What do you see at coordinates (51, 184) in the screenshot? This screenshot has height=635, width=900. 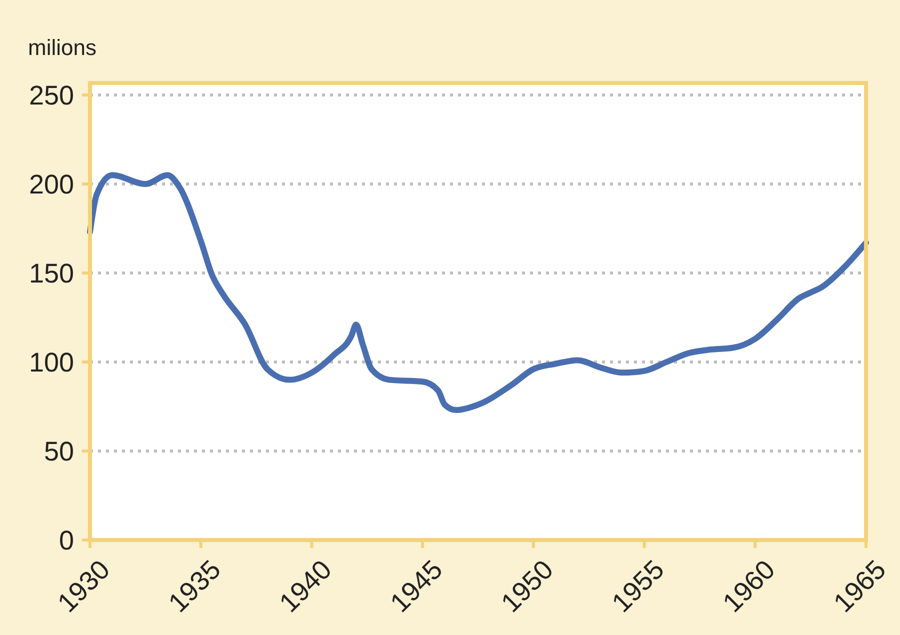 I see `y-tick-label: 200` at bounding box center [51, 184].